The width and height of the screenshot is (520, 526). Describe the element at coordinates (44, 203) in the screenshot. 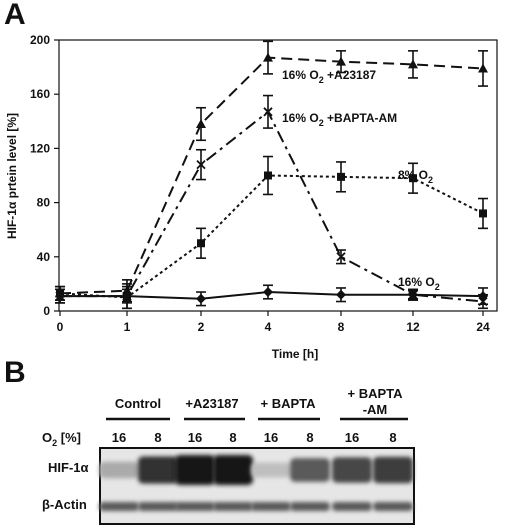

I see `y-tick-label: 80` at that location.